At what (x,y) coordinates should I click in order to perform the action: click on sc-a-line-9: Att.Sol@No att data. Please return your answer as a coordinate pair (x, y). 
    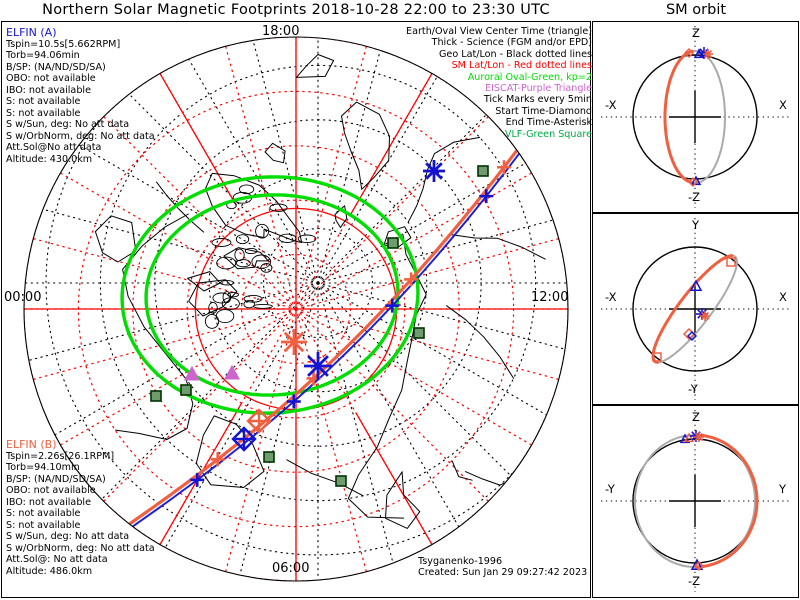
    Looking at the image, I should click on (54, 148).